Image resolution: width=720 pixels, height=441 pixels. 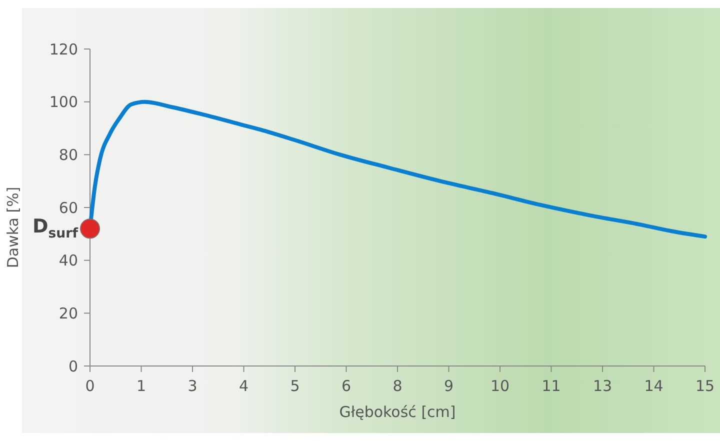 I want to click on y-tick-label: 20, so click(x=68, y=313).